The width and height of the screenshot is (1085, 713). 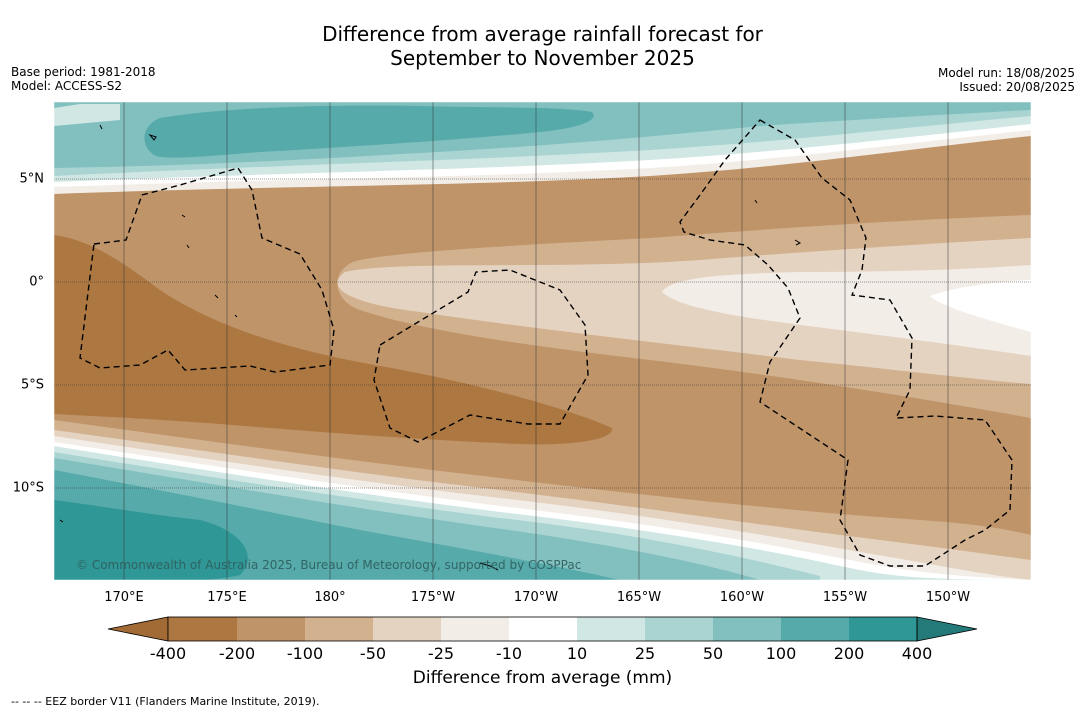 I want to click on model-name: Model: ACCESS-S2, so click(x=67, y=86).